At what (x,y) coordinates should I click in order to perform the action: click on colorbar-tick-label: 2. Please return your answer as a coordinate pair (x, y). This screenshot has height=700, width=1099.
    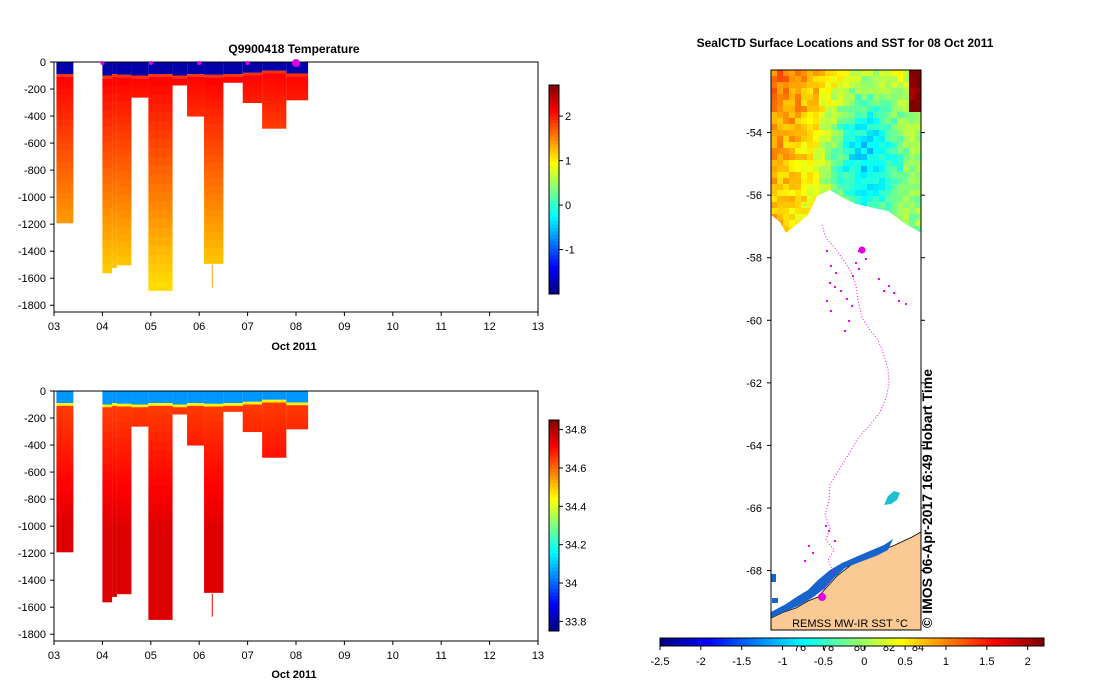
    Looking at the image, I should click on (1028, 662).